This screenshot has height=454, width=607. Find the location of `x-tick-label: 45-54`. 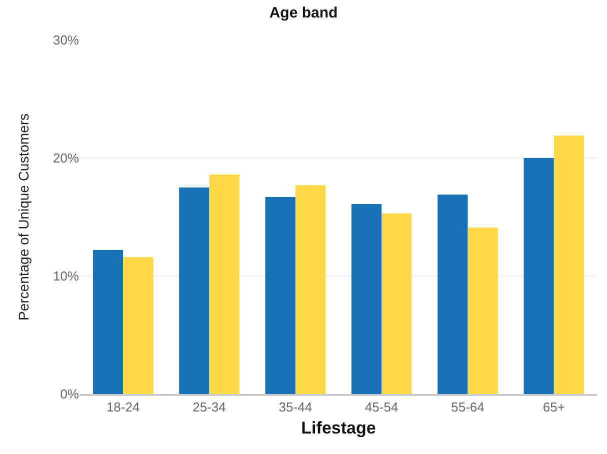

x-tick-label: 45-54 is located at coordinates (381, 407).